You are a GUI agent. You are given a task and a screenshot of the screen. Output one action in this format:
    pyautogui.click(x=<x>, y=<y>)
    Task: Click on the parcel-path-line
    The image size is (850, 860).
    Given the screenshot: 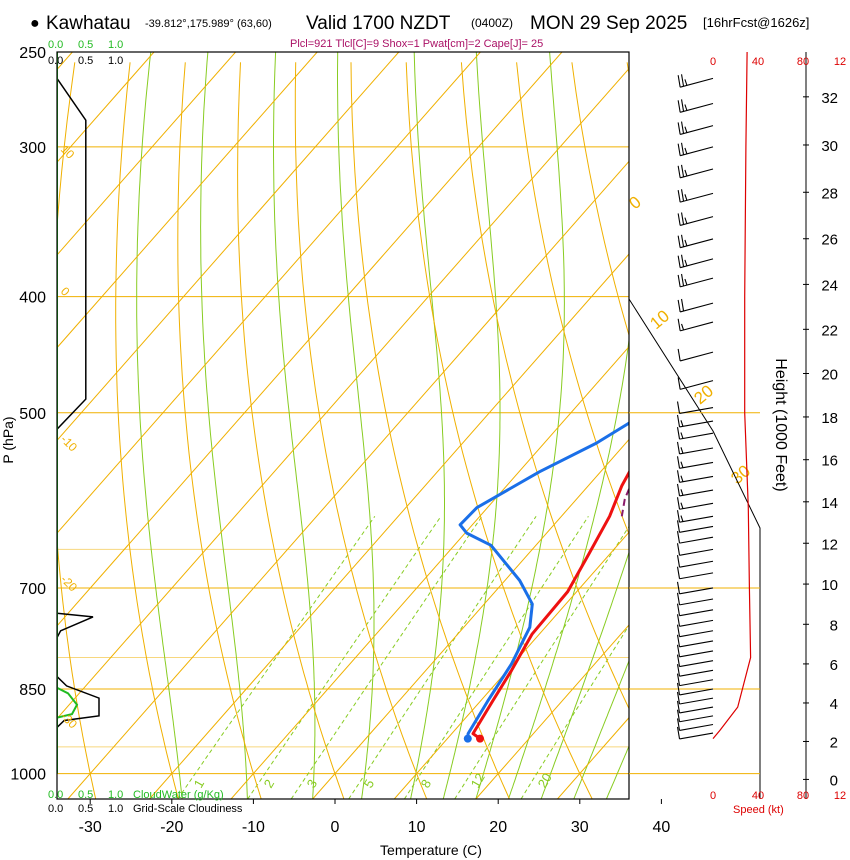 What is the action you would take?
    pyautogui.click(x=624, y=501)
    